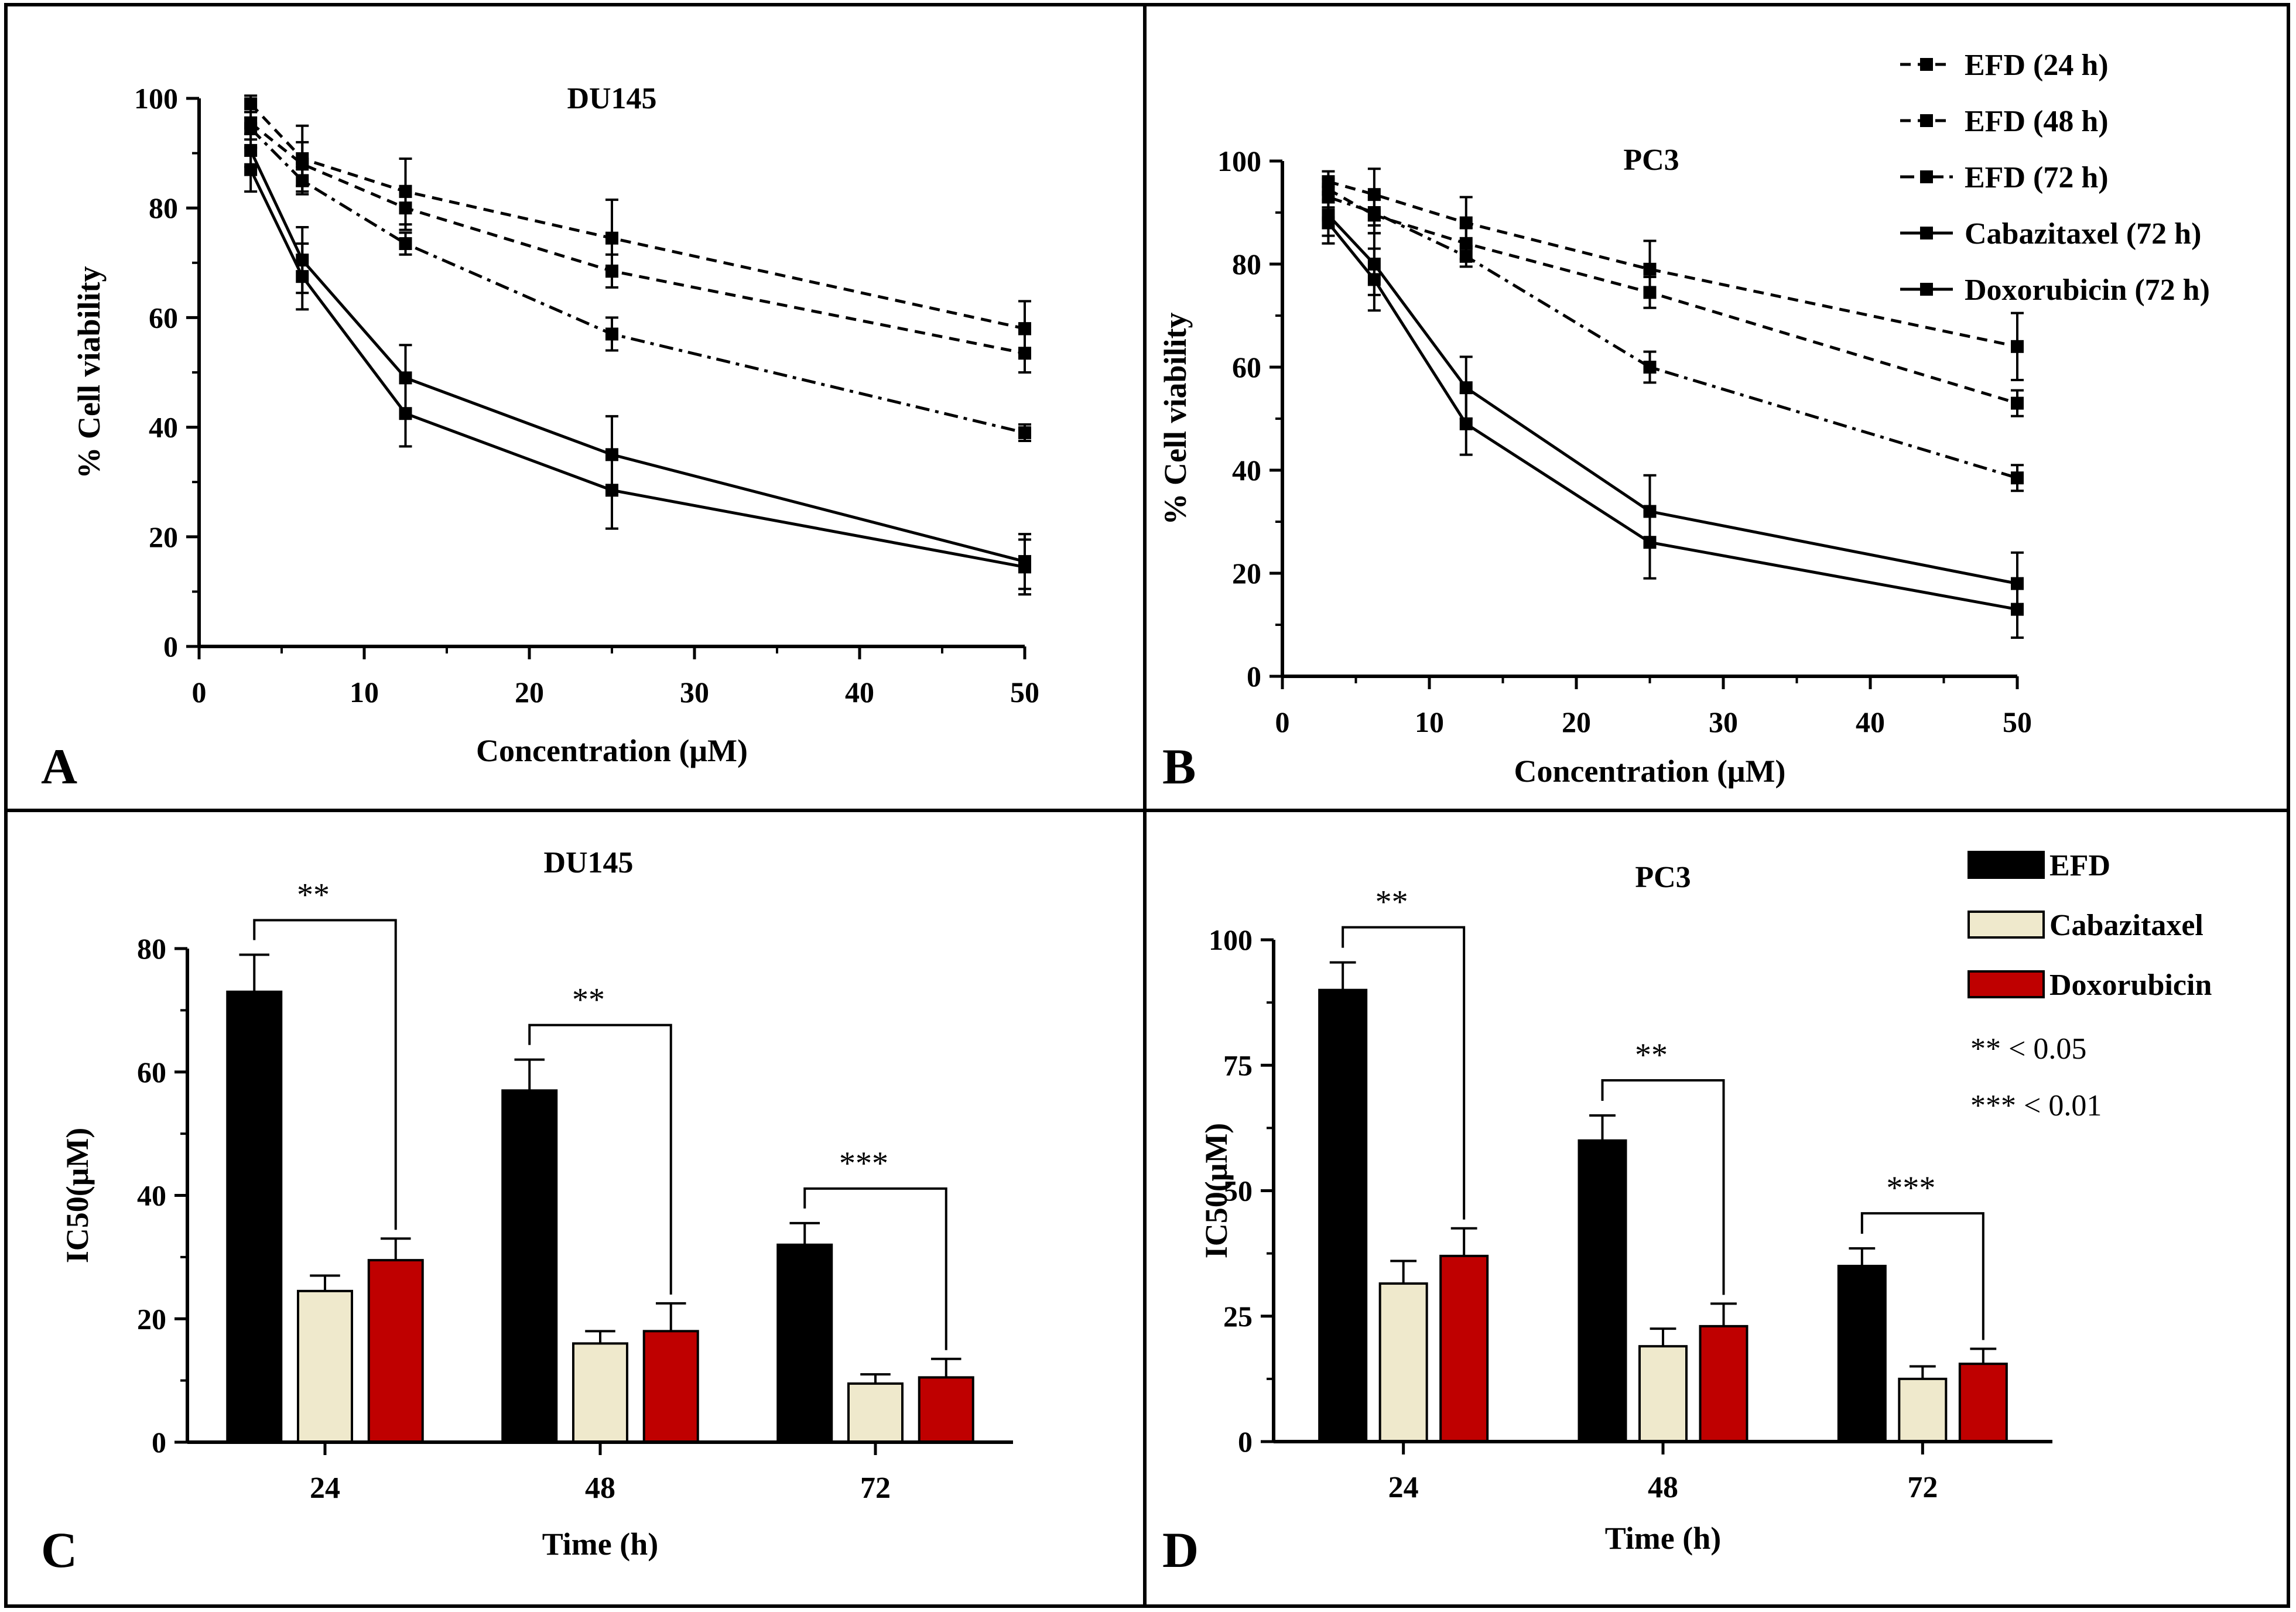  What do you see at coordinates (59, 1550) in the screenshot?
I see `panel-letter-c: C` at bounding box center [59, 1550].